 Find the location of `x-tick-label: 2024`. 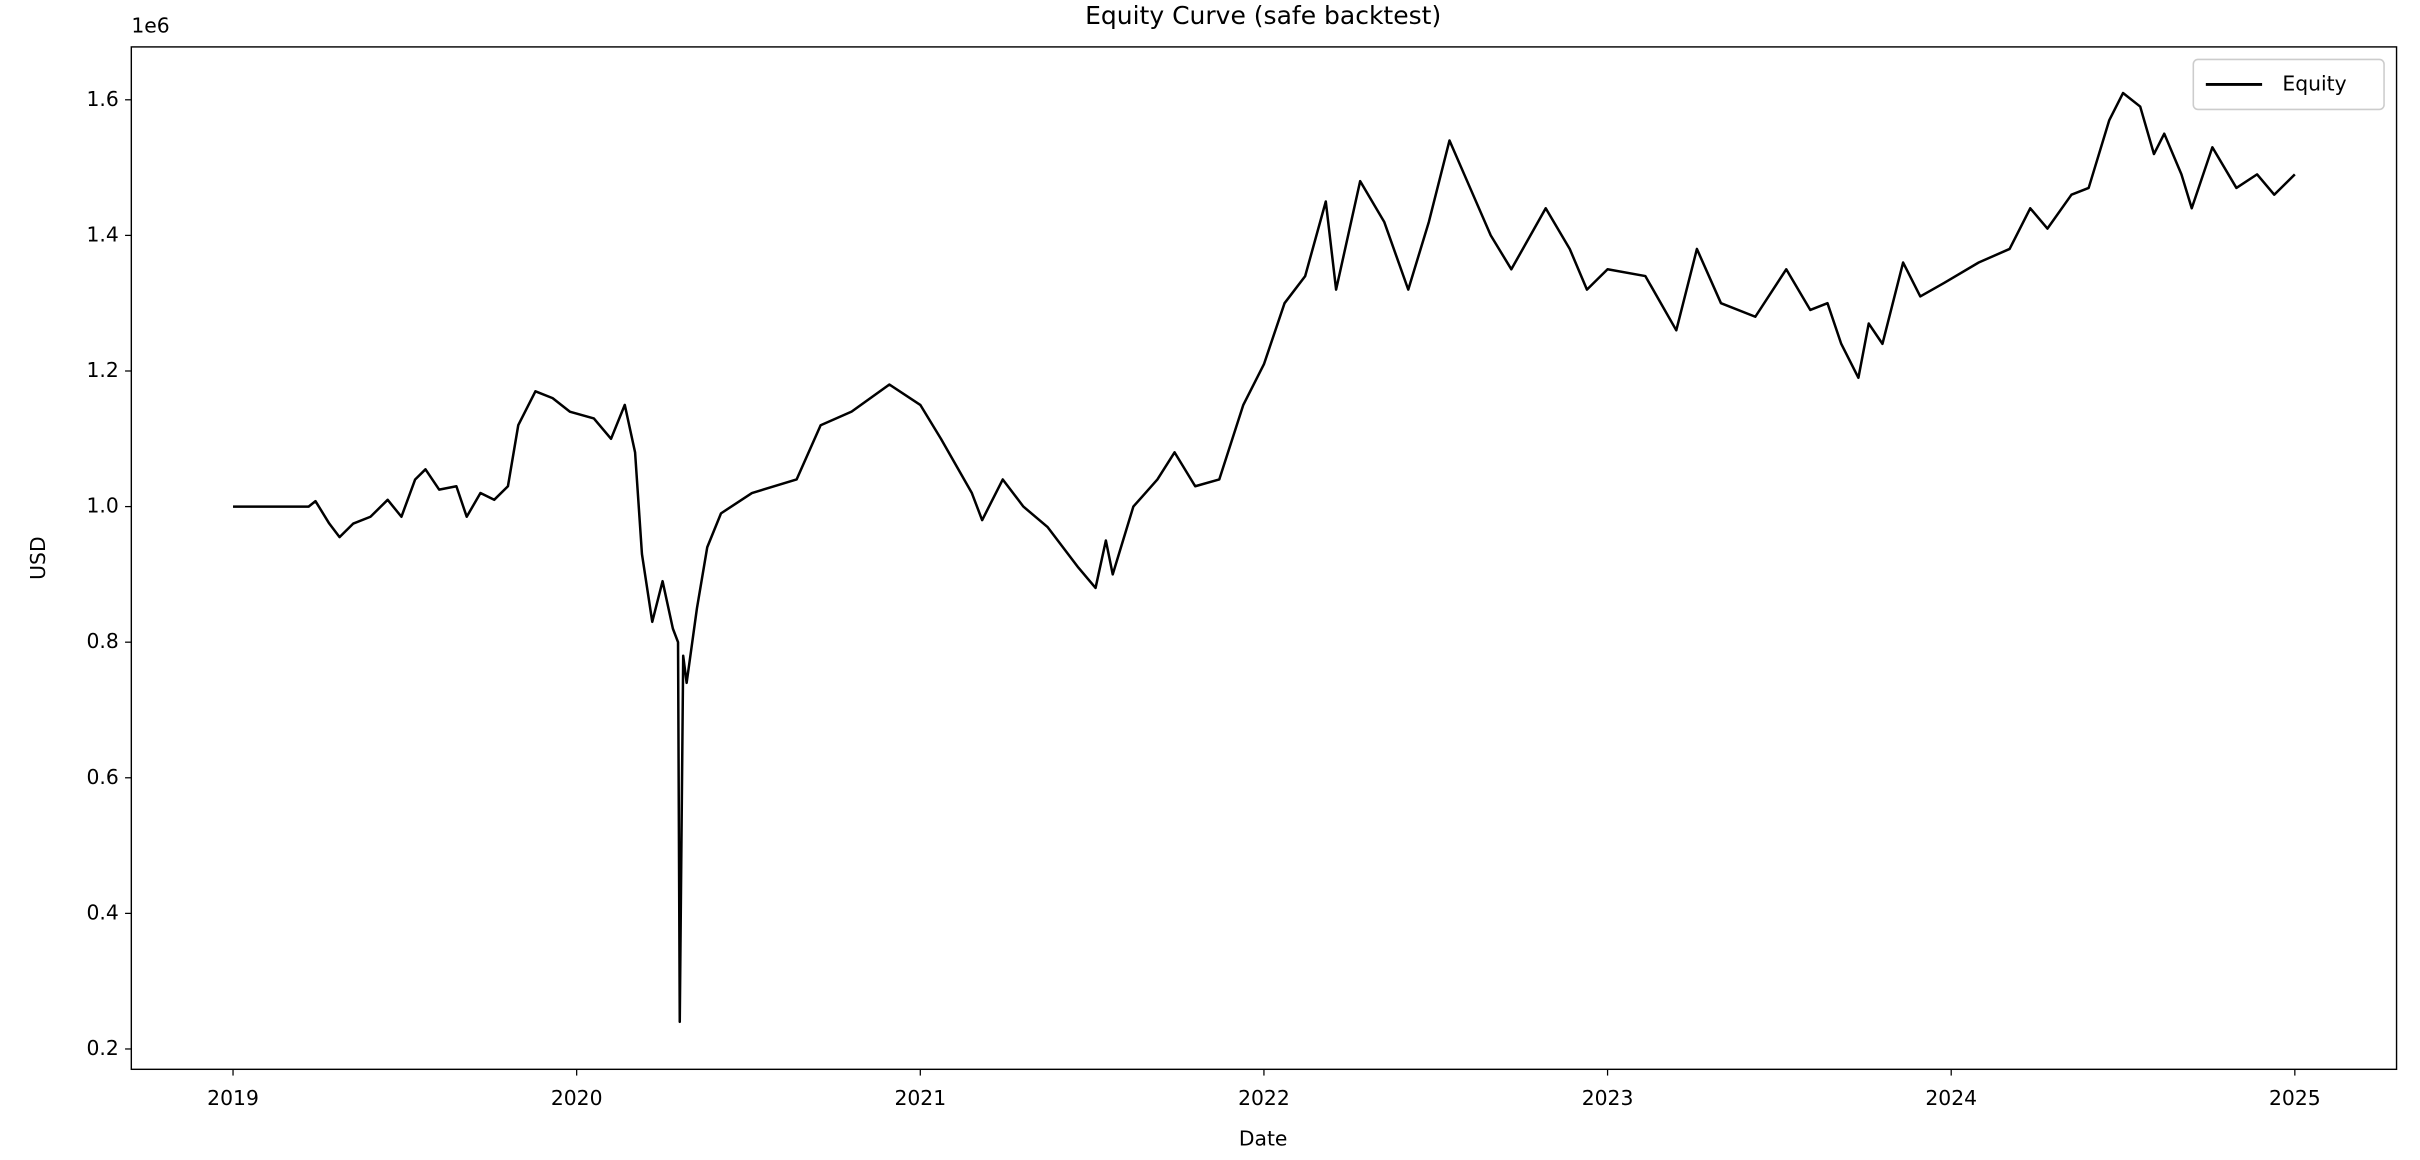

x-tick-label: 2024 is located at coordinates (1951, 1098).